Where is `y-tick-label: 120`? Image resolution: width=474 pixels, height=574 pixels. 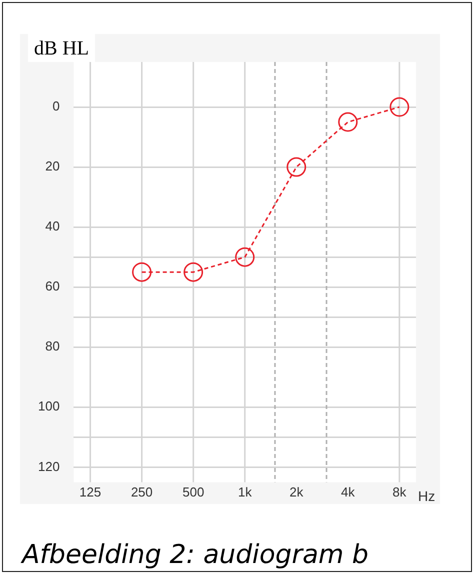
y-tick-label: 120 is located at coordinates (49, 466).